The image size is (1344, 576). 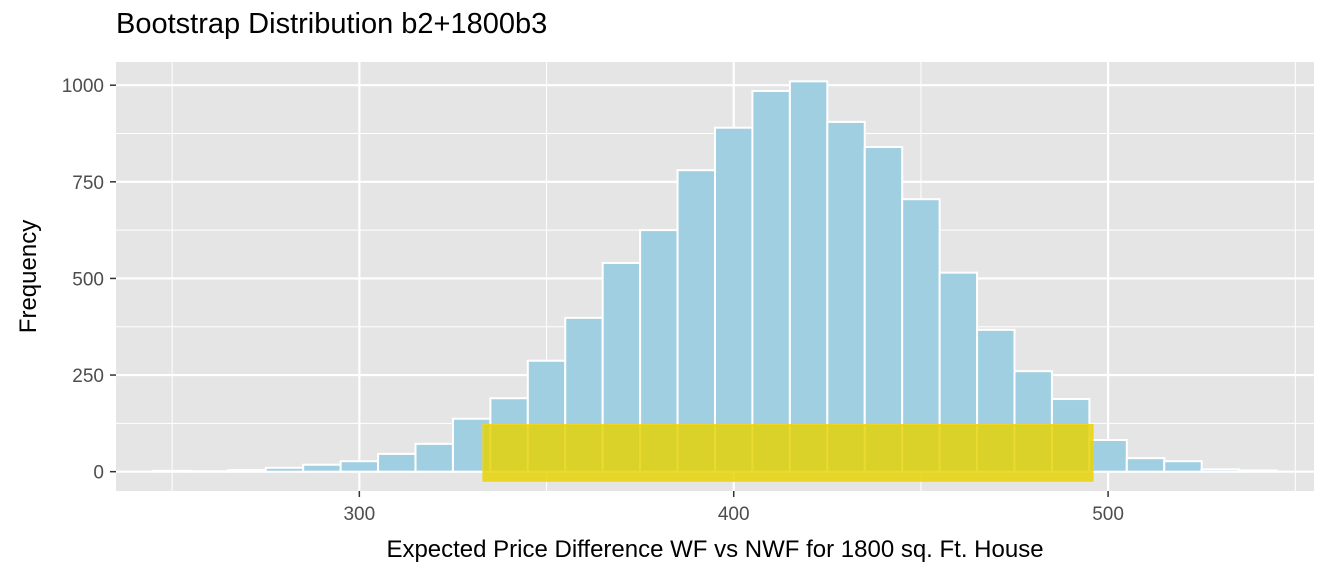 I want to click on y-tick-label: 250, so click(x=88, y=376).